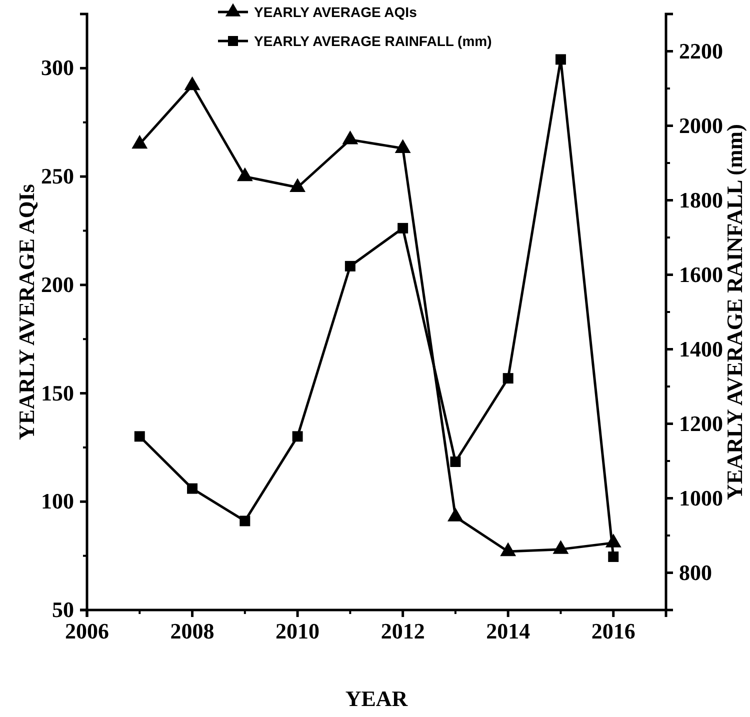 This screenshot has width=750, height=717. I want to click on x-axis-title: YEAR, so click(377, 698).